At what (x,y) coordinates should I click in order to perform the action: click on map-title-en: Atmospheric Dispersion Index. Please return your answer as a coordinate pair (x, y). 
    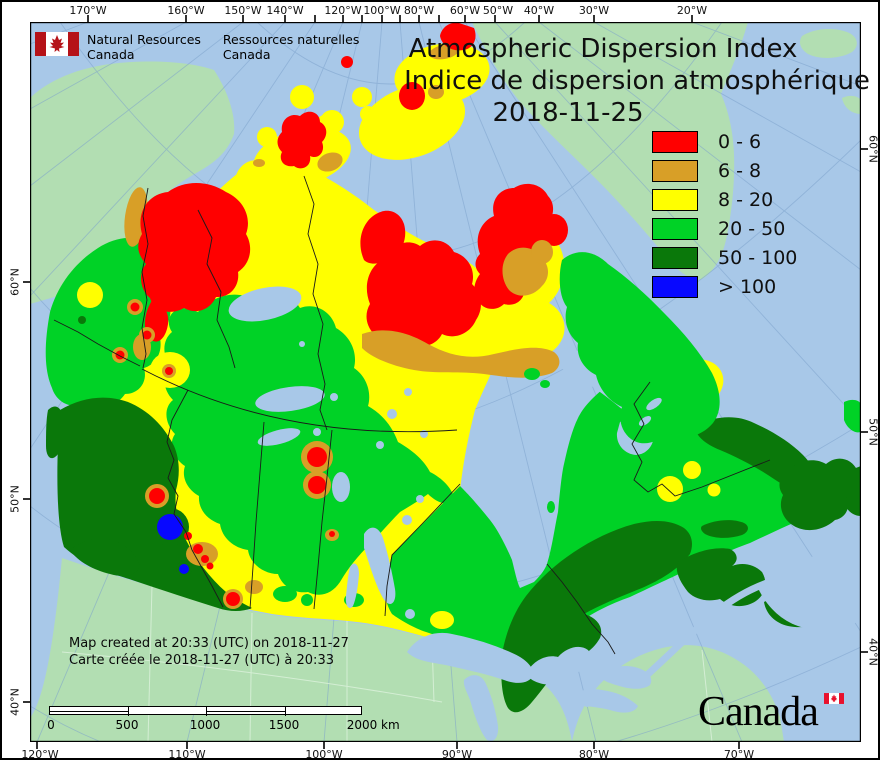
    Looking at the image, I should click on (603, 49).